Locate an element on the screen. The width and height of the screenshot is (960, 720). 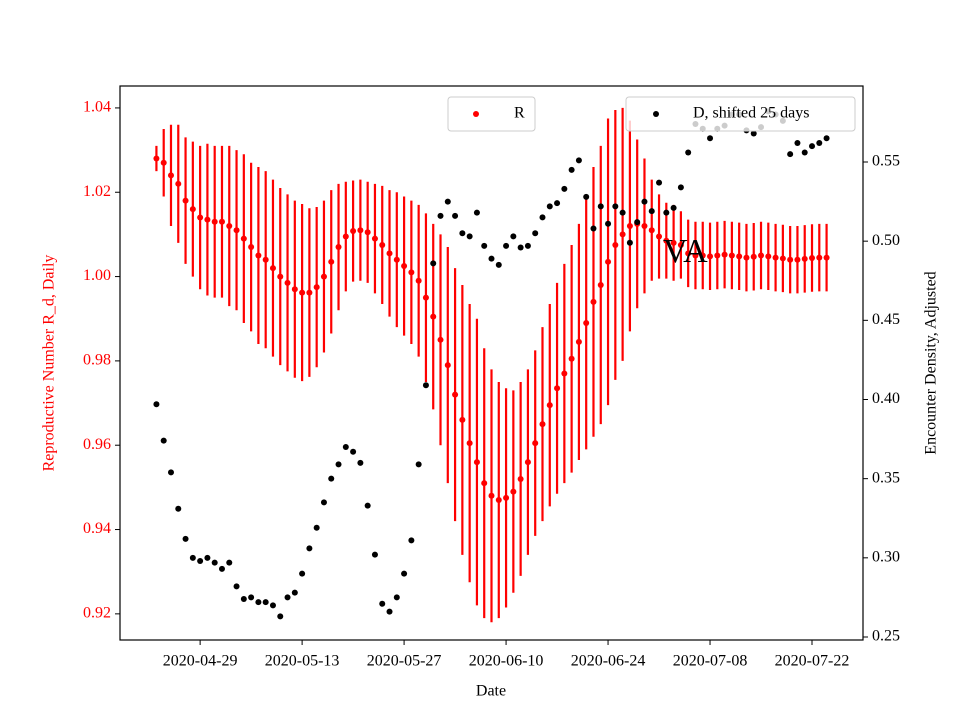
y-tick-label: 0.96 is located at coordinates (97, 444).